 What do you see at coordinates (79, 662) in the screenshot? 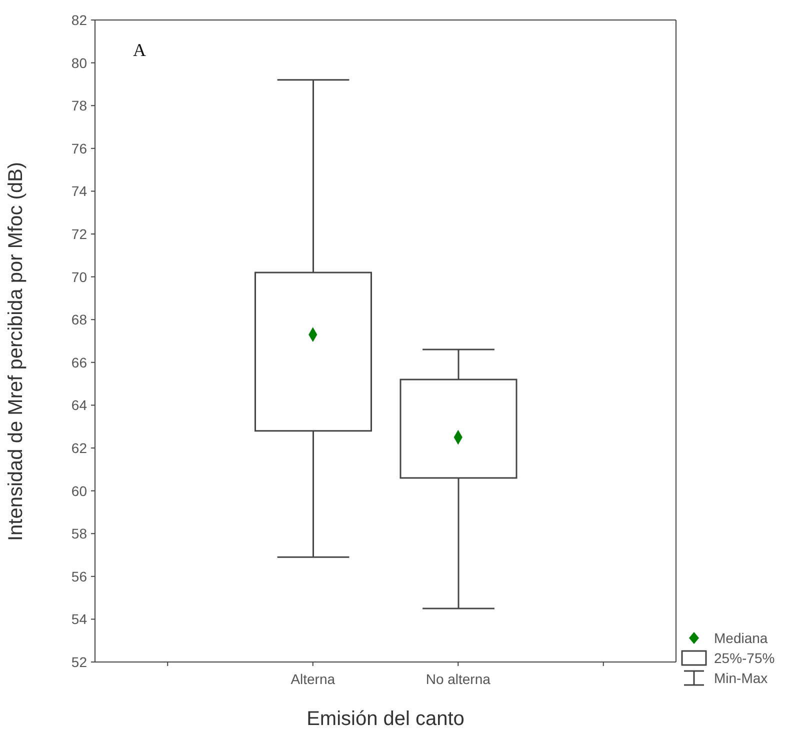
I see `y-tick-label: 52` at bounding box center [79, 662].